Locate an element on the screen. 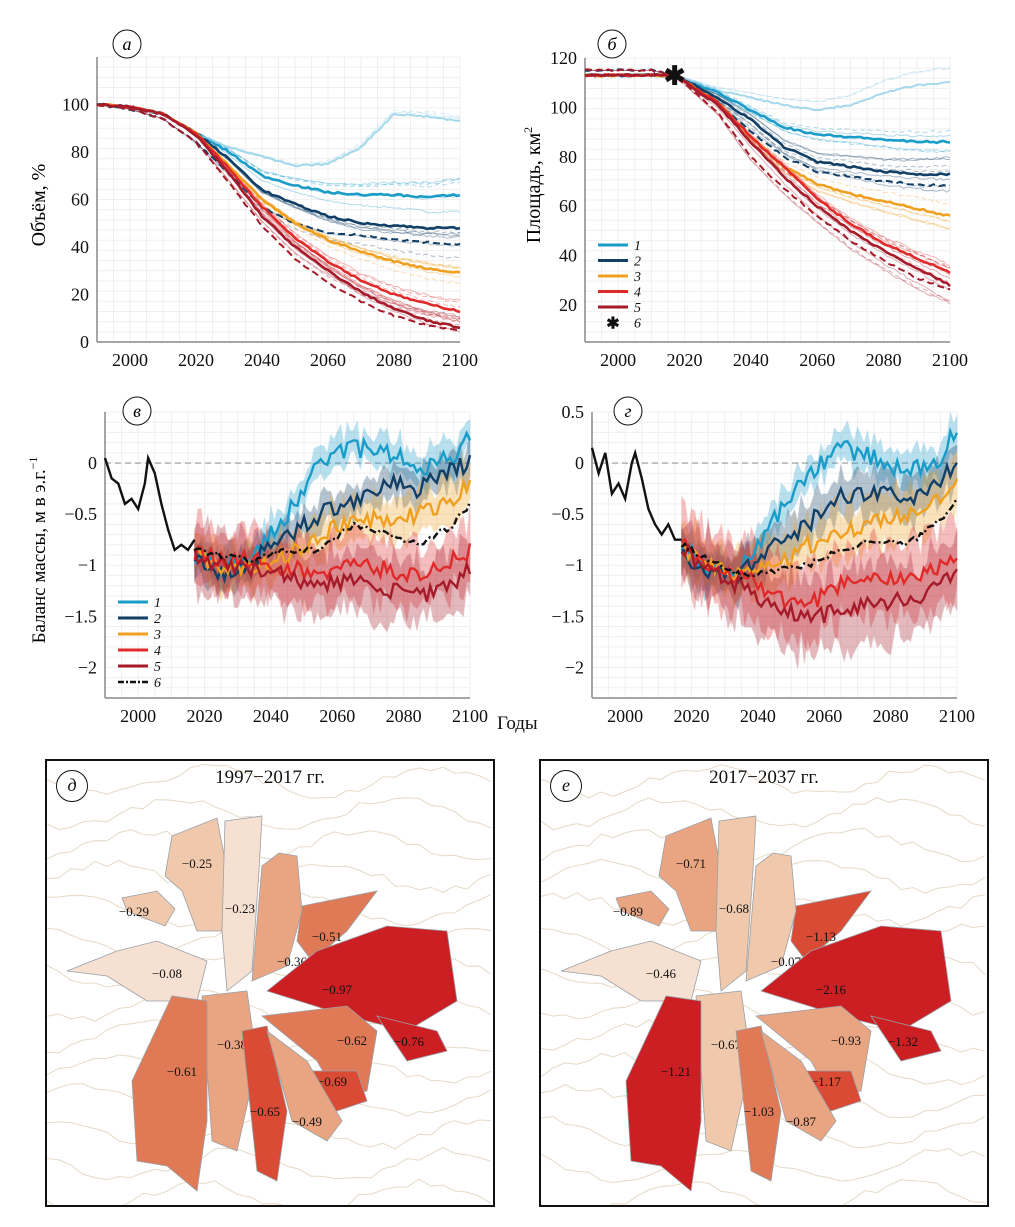 This screenshot has width=1015, height=1227. glacier-basin: −0.29 is located at coordinates (147, 908).